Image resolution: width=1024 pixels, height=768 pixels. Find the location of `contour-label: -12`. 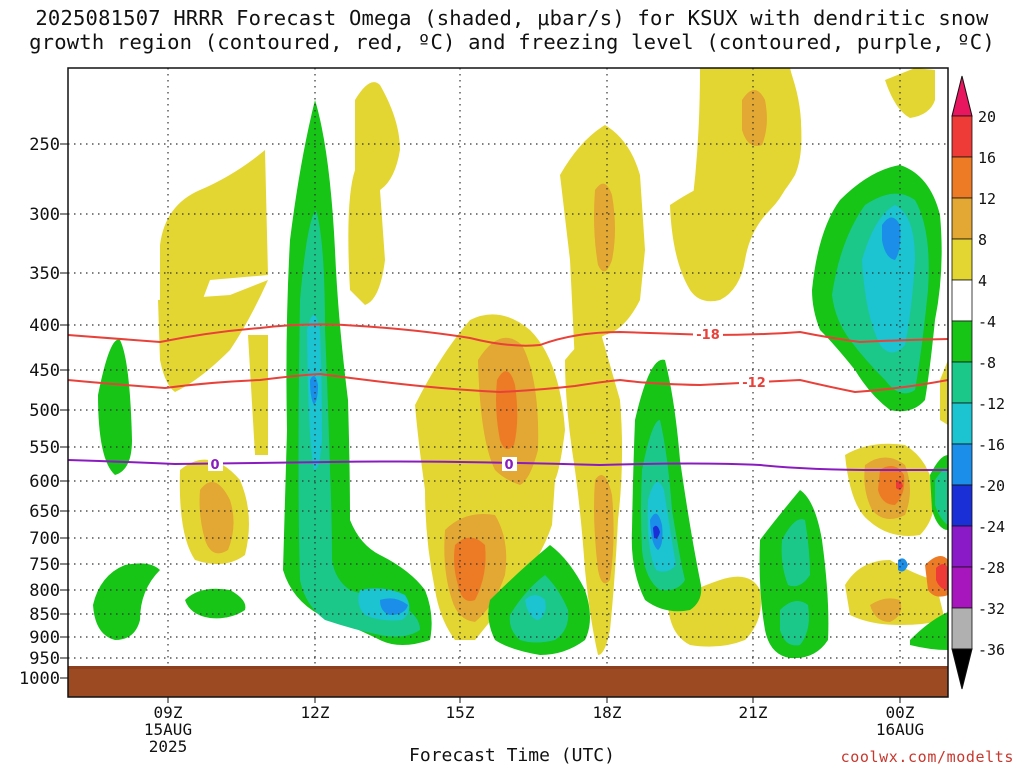

contour-label: -12 is located at coordinates (754, 383).